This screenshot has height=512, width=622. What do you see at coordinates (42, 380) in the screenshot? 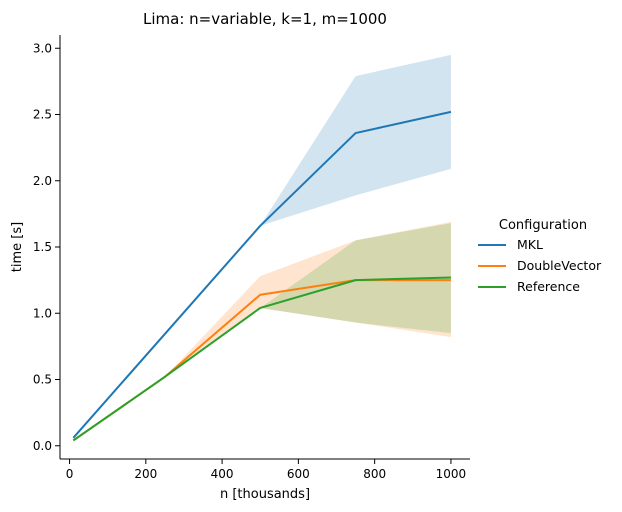
I see `y-tick-label: 0.5` at bounding box center [42, 380].